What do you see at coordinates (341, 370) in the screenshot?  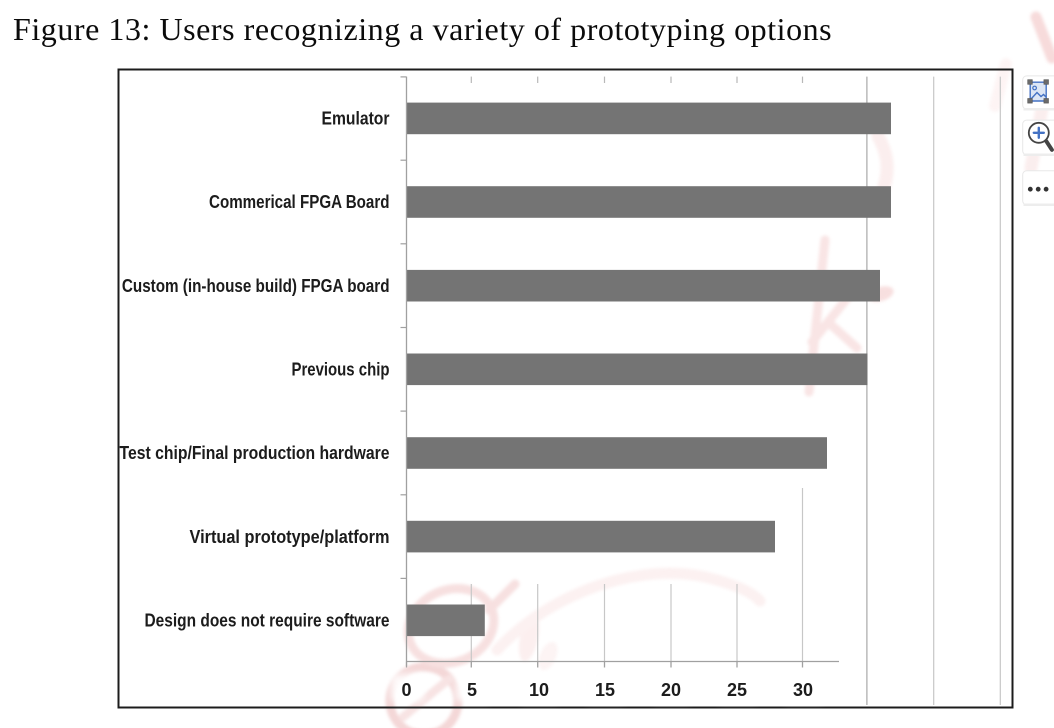 I see `svg-text: Previous chip` at bounding box center [341, 370].